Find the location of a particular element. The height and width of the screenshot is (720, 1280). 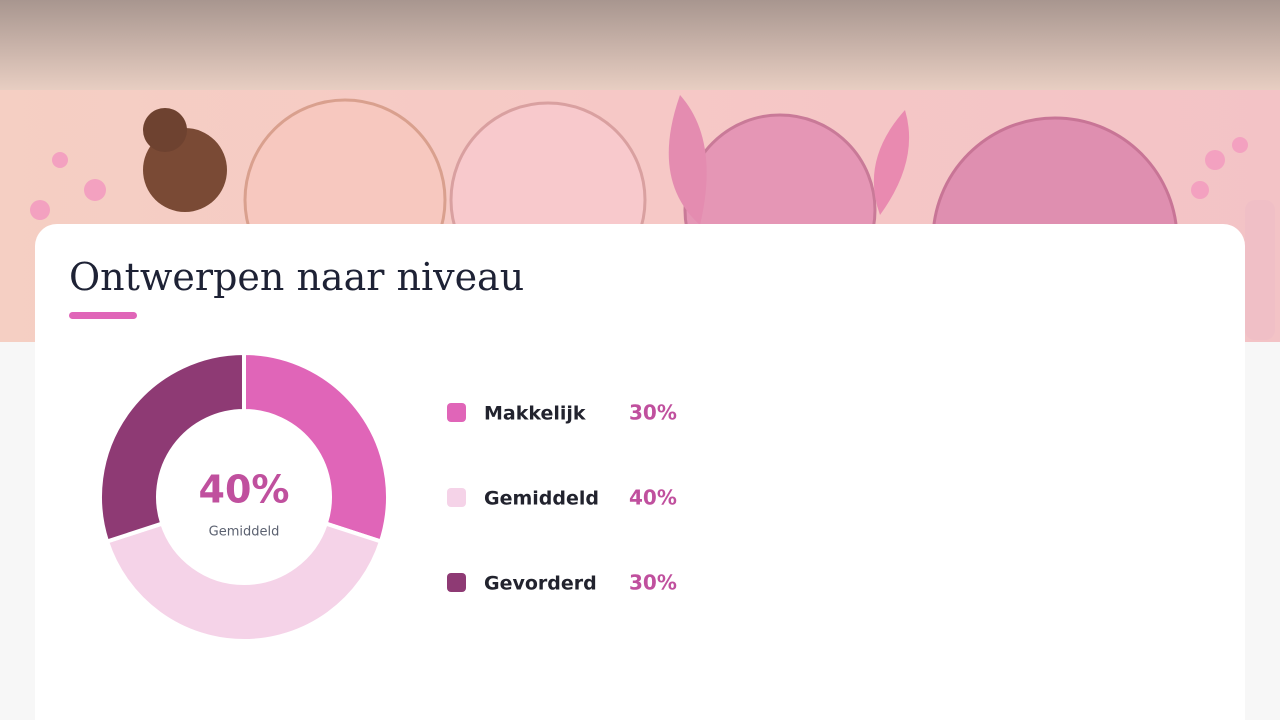

legend-value: 40% is located at coordinates (653, 498).